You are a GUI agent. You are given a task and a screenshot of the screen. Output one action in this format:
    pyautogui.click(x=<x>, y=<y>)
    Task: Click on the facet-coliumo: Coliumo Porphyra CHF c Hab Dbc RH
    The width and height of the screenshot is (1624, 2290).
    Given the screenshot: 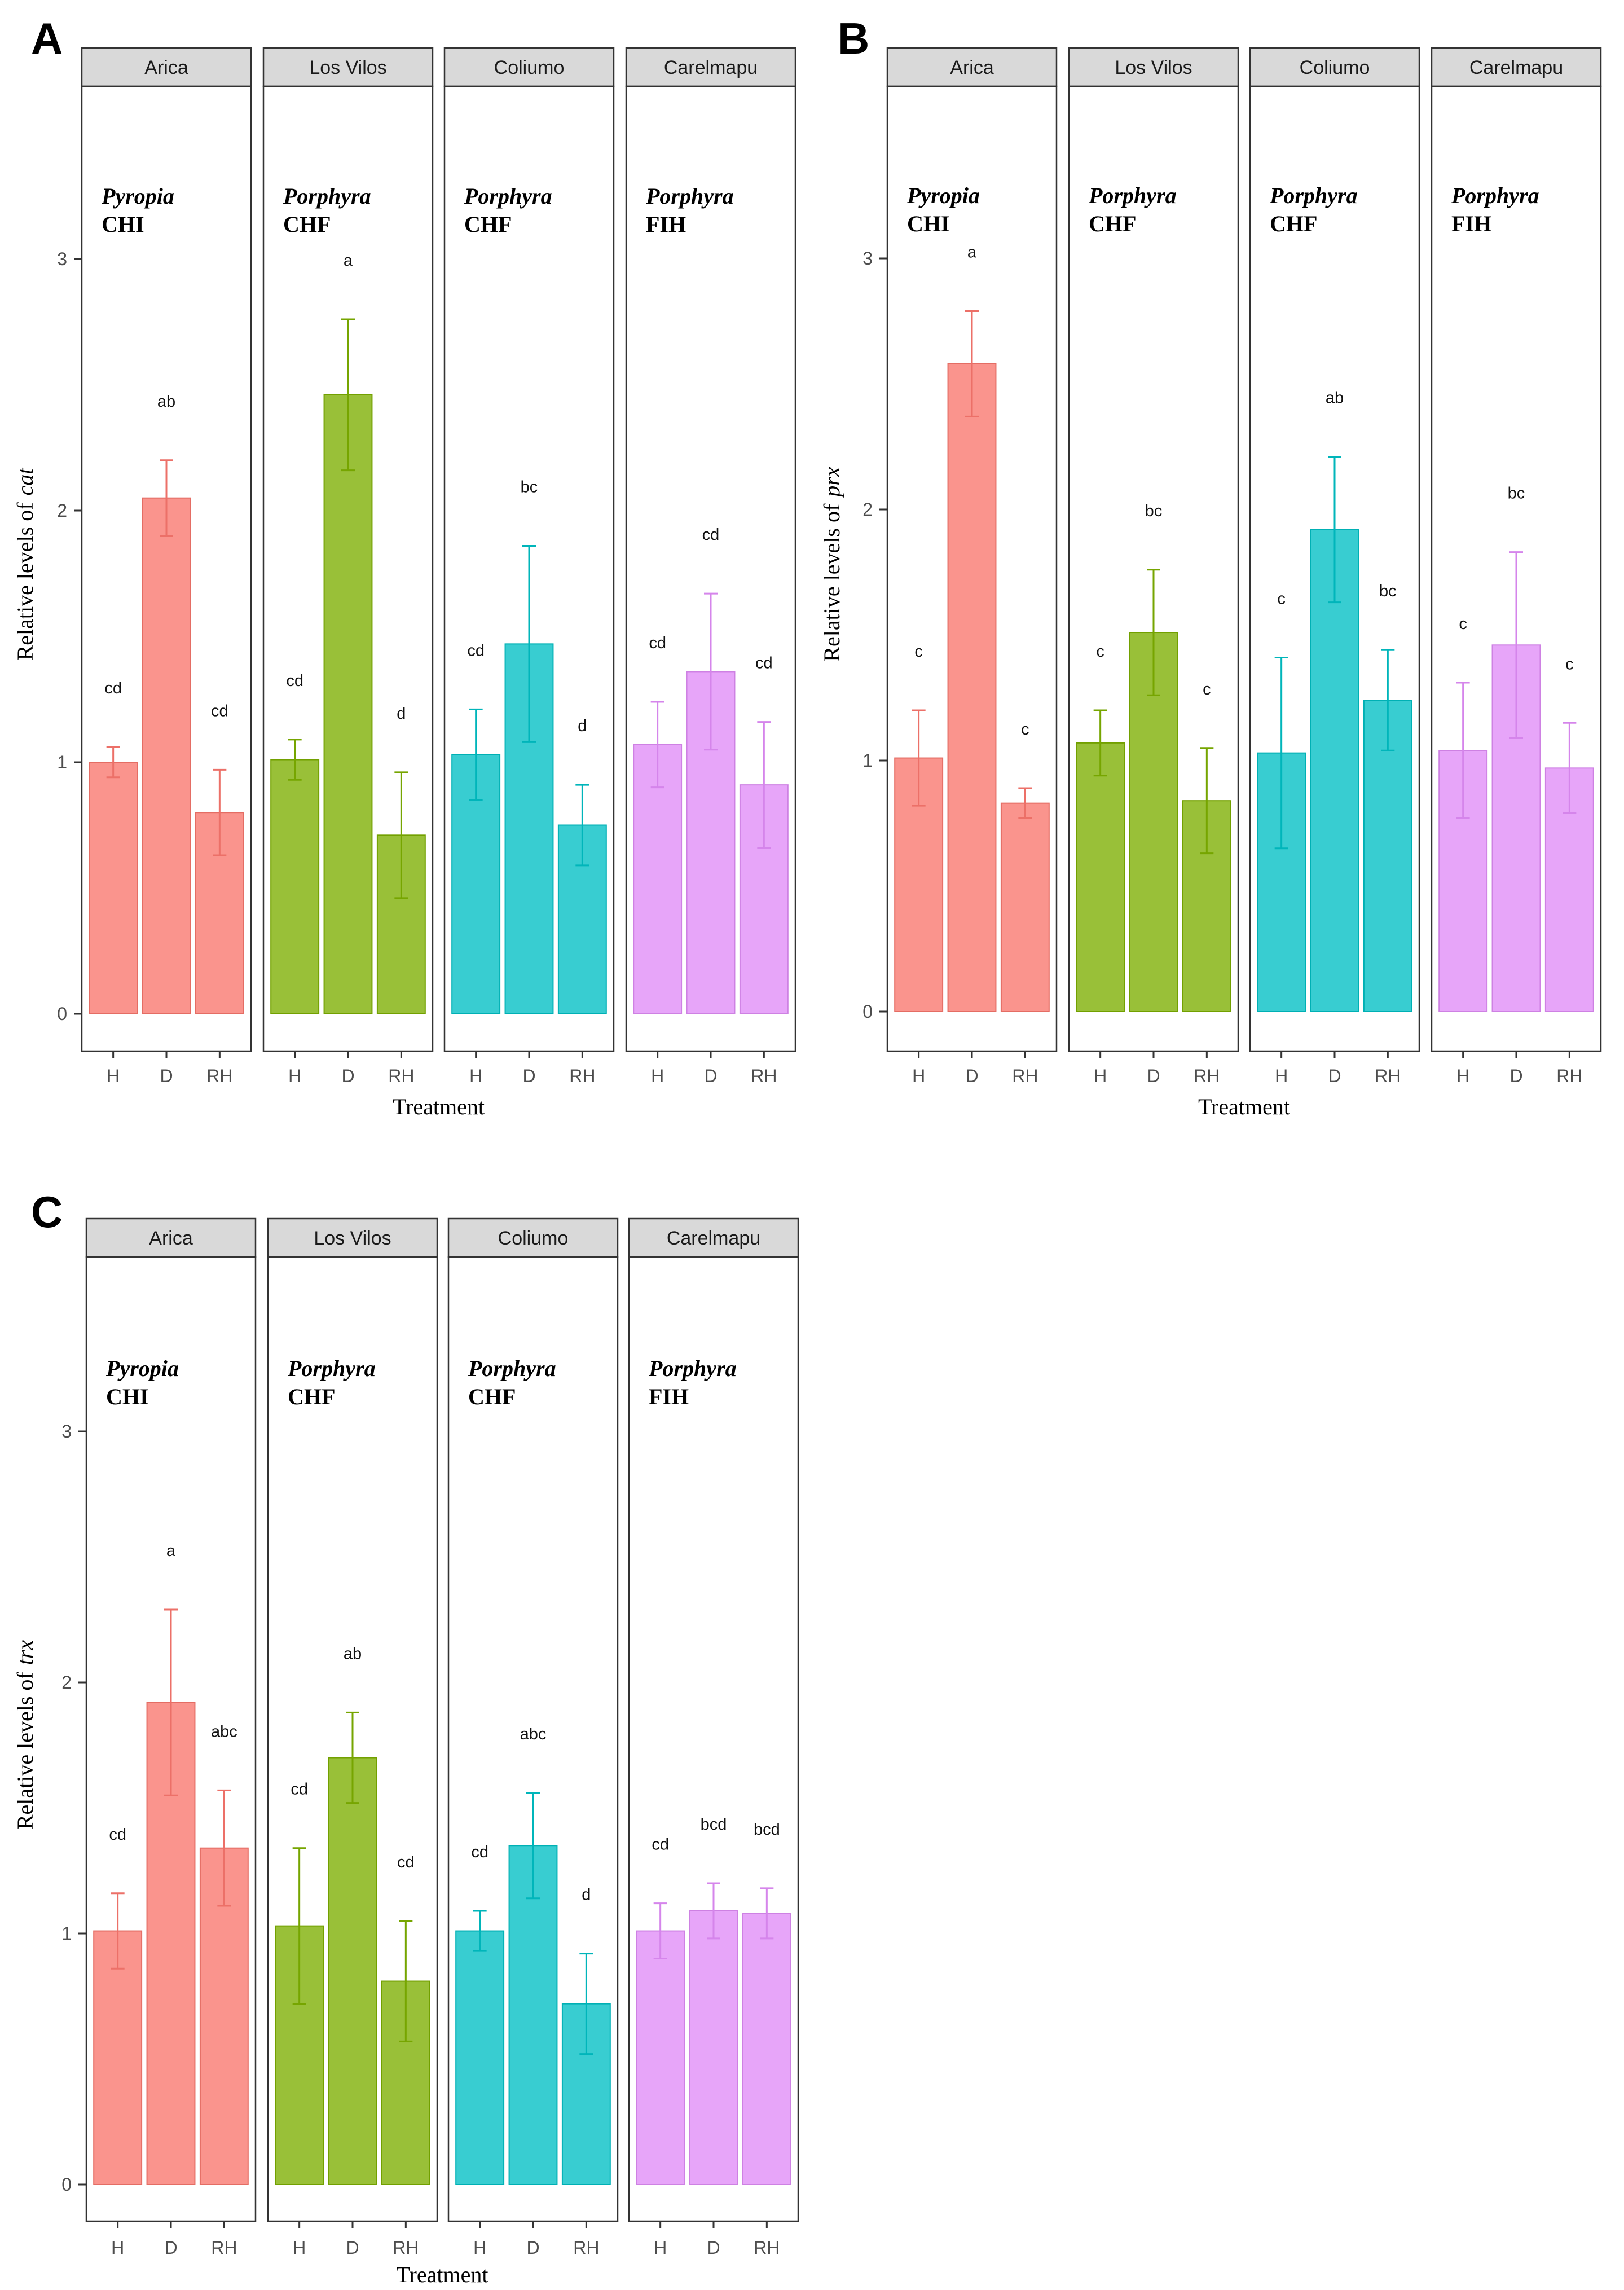 What is the action you would take?
    pyautogui.click(x=1334, y=566)
    